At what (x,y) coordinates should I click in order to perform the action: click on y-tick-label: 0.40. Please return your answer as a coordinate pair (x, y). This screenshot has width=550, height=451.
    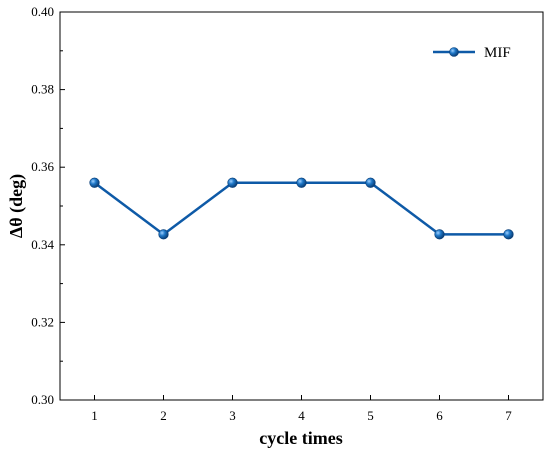
    Looking at the image, I should click on (42, 11).